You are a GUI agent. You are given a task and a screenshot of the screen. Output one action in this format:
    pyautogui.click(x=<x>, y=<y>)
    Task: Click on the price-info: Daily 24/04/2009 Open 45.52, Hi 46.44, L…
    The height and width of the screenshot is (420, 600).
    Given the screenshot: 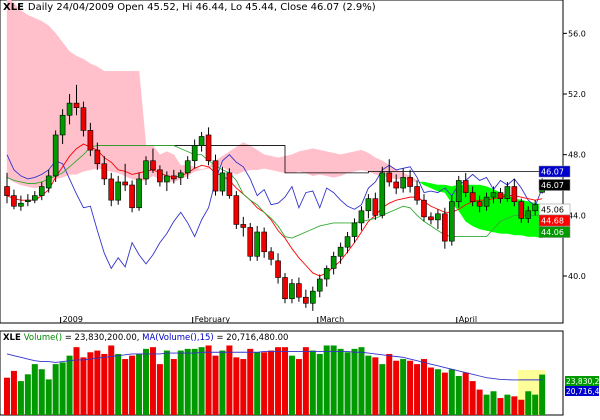 What is the action you would take?
    pyautogui.click(x=202, y=7)
    